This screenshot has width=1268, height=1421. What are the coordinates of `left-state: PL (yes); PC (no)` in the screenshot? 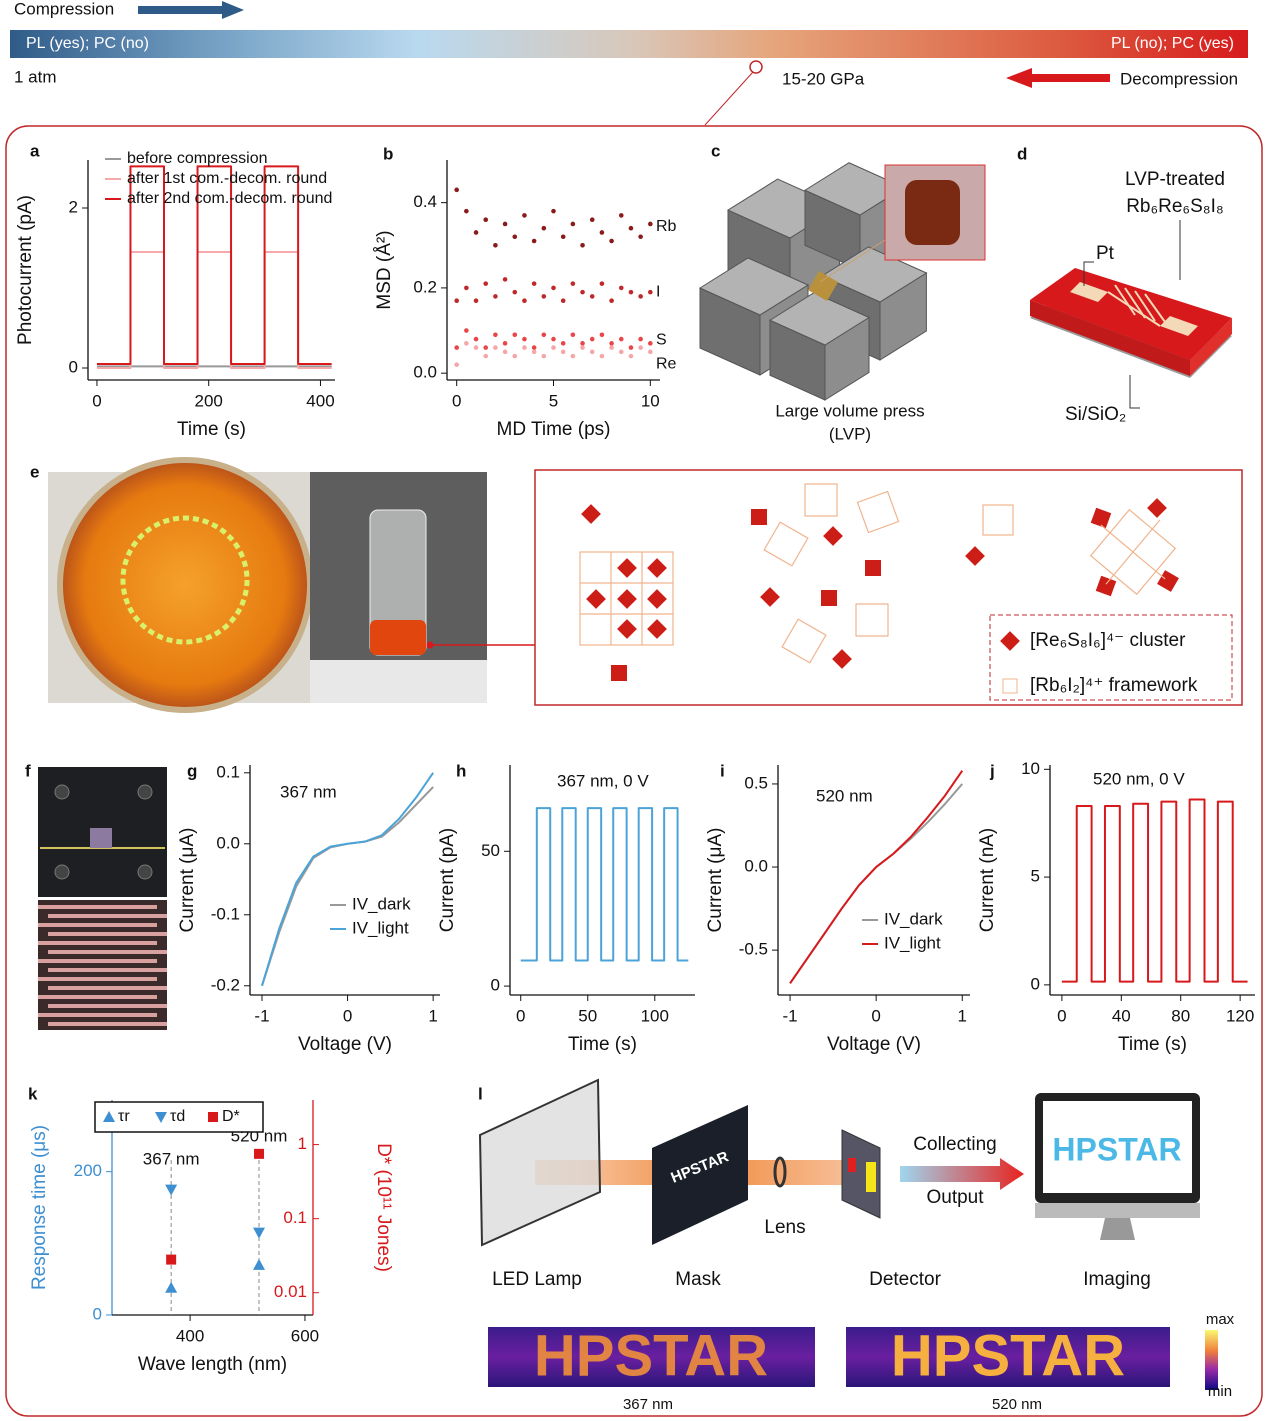 It's located at (87, 43).